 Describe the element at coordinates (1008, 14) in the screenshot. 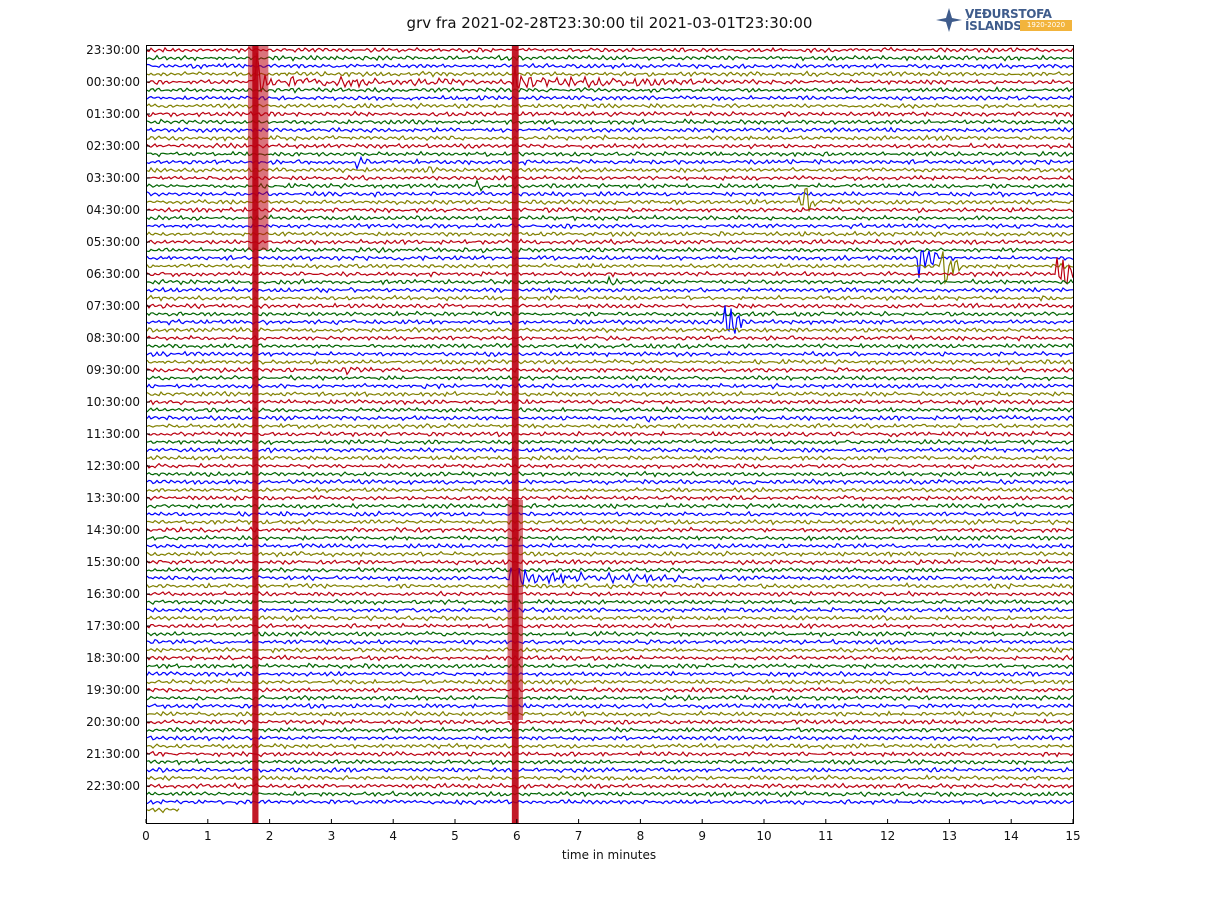

I see `logo-line1: VEÐURSTOFA` at that location.